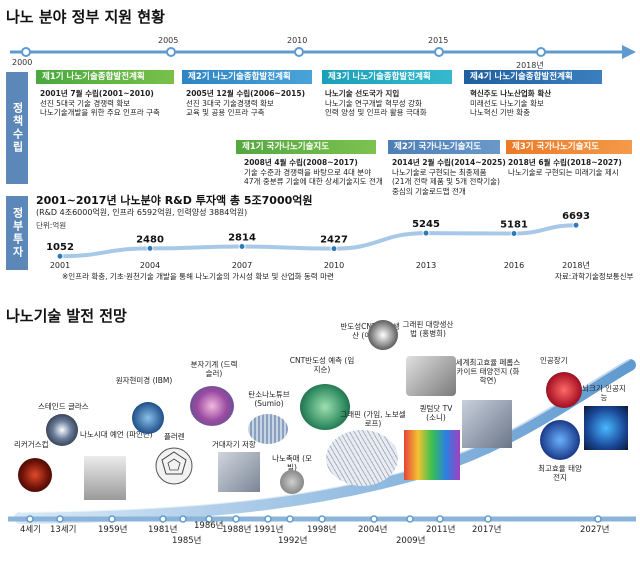  I want to click on graphene-image, so click(362, 458).